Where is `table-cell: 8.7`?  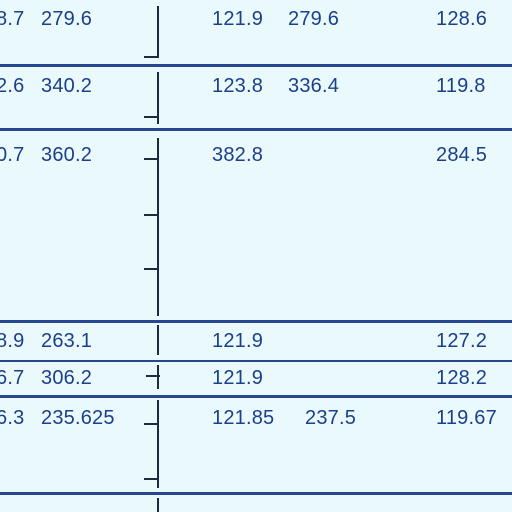 table-cell: 8.7 is located at coordinates (12, 19).